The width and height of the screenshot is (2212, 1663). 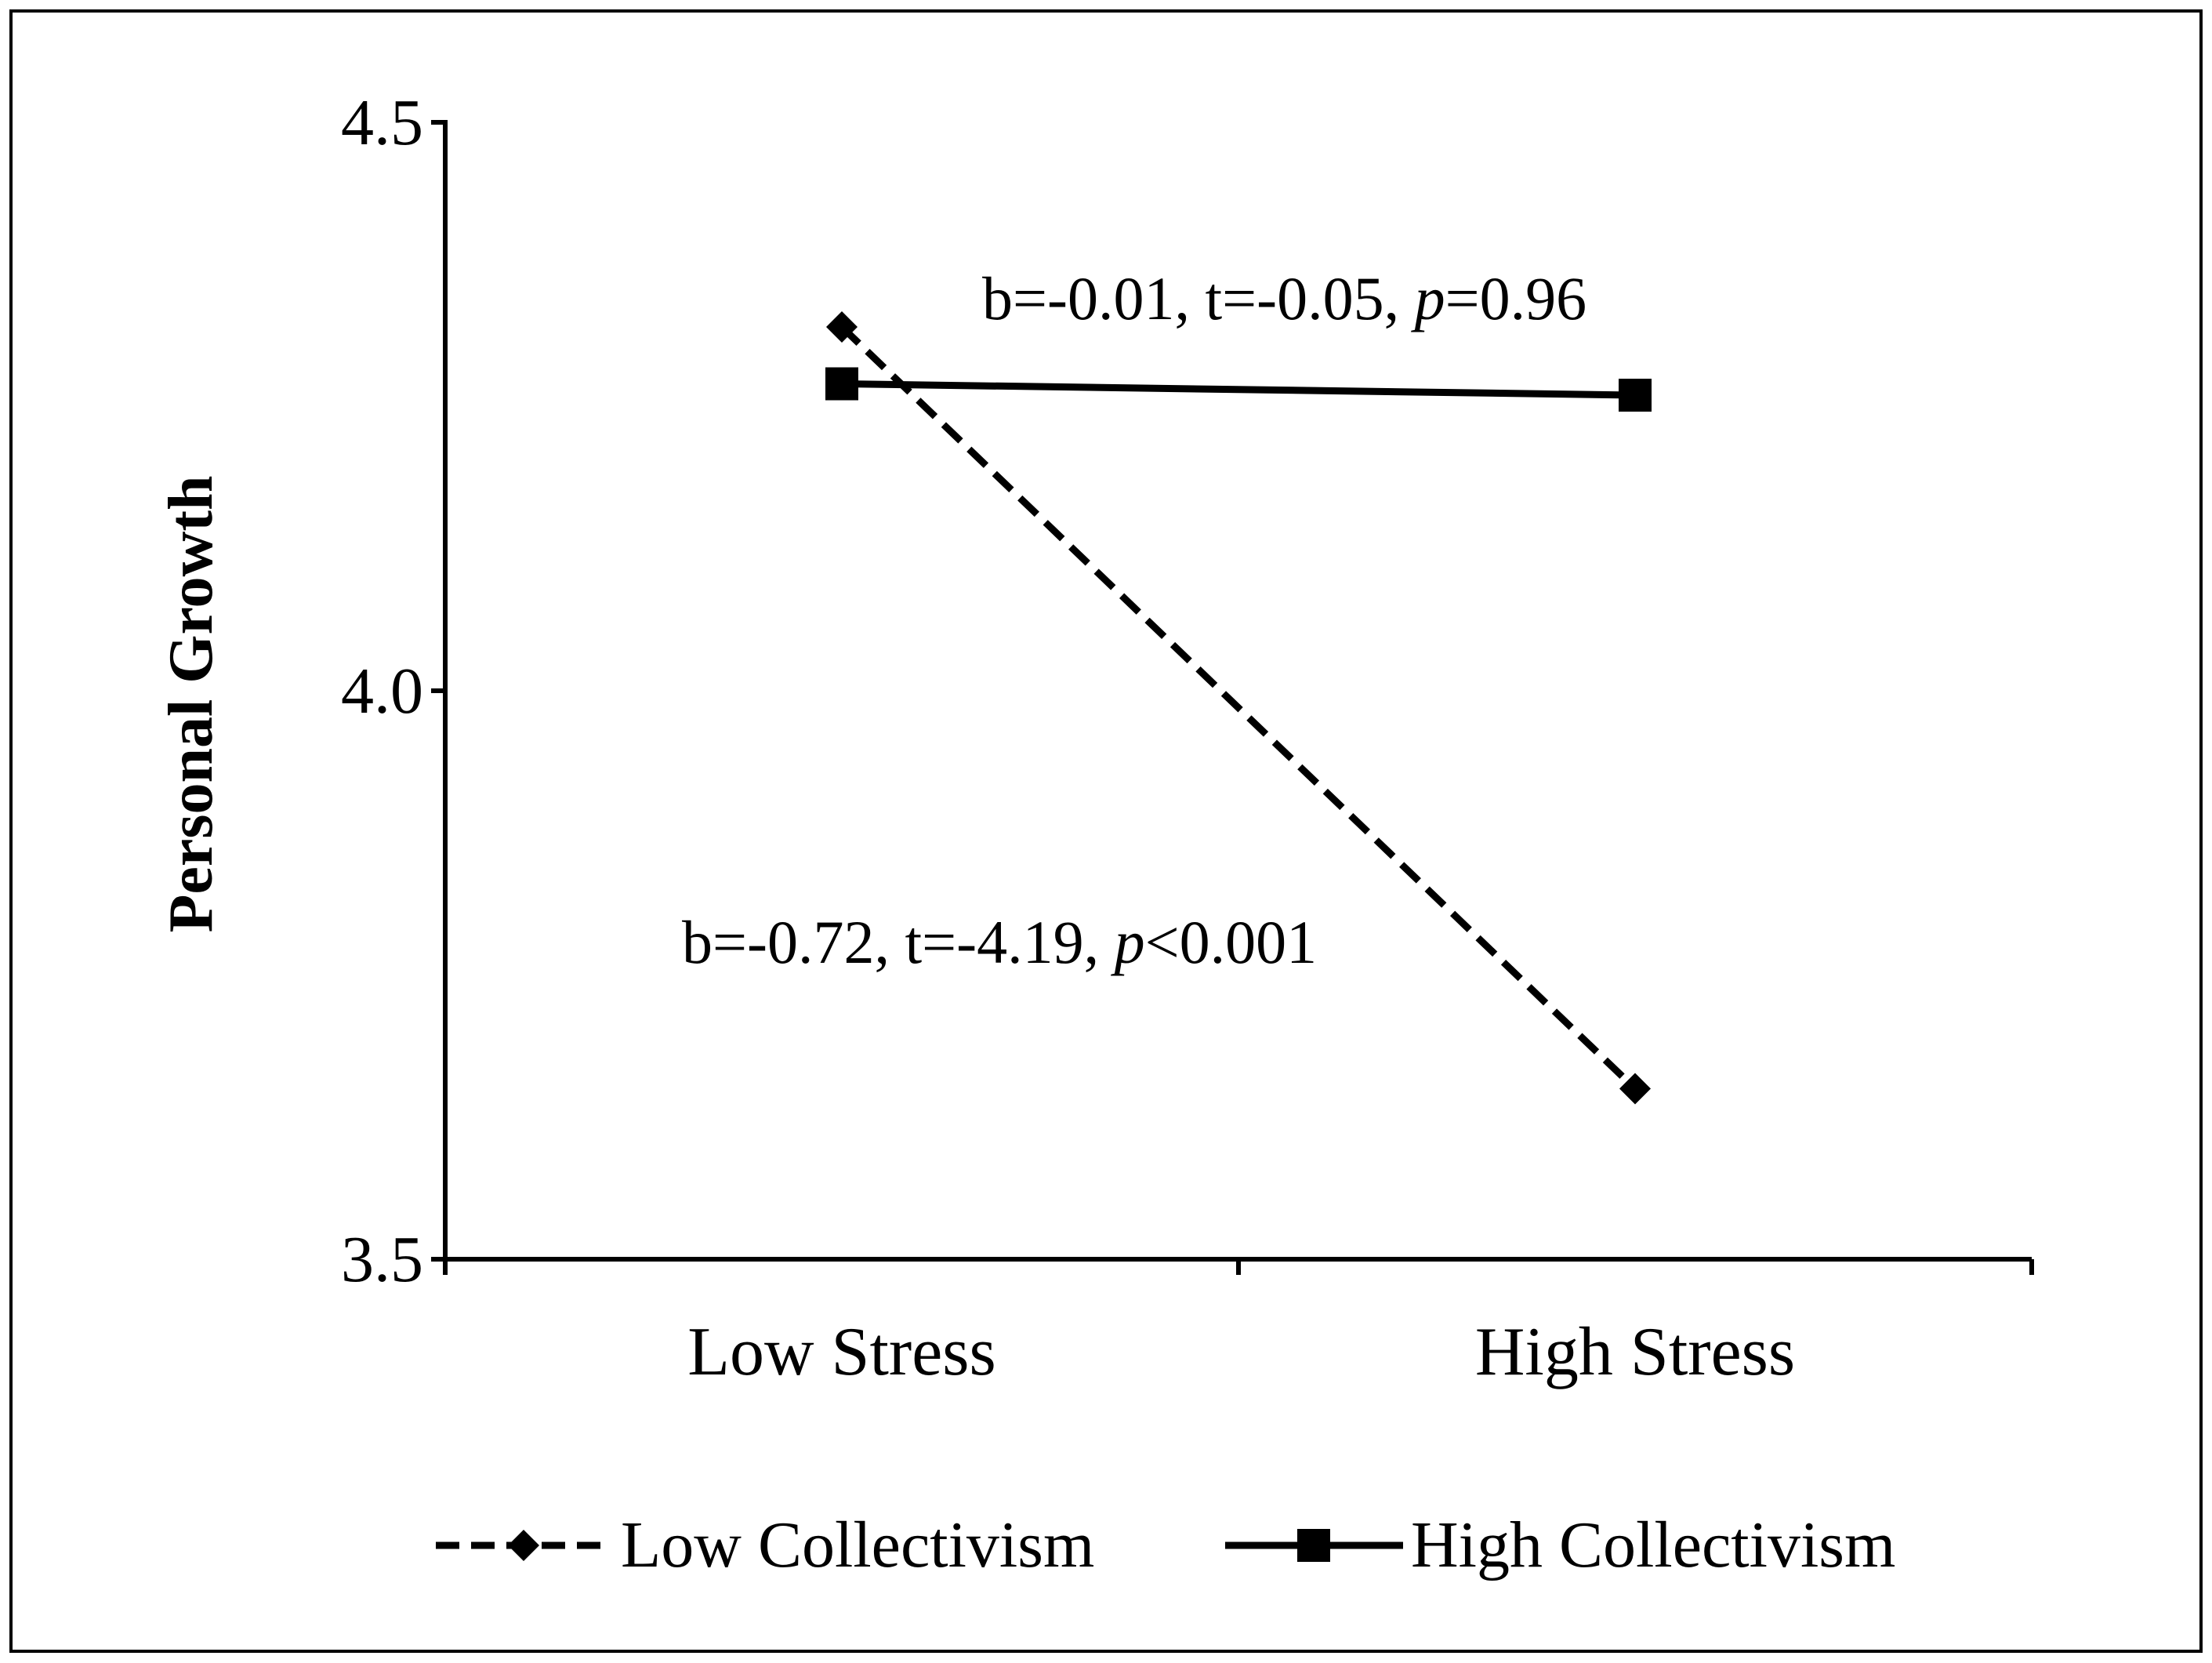 What do you see at coordinates (857, 1545) in the screenshot?
I see `legend-label-low-collectivism: Low Collectivism` at bounding box center [857, 1545].